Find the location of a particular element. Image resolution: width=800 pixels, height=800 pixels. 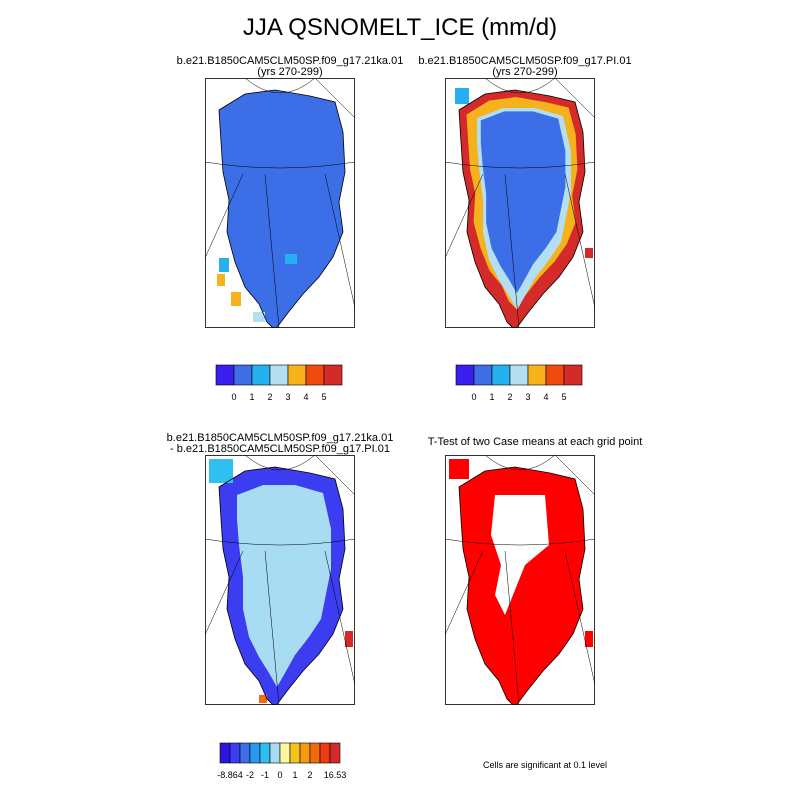

non-significant-cells is located at coordinates (520, 555).